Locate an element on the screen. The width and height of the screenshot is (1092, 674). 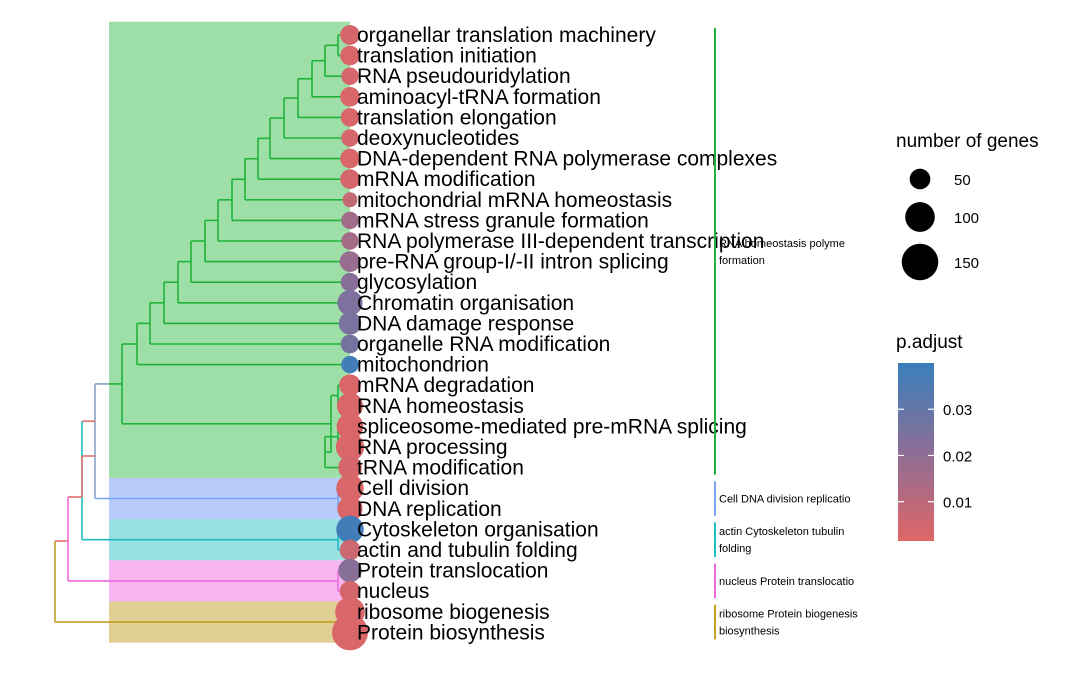
term-label-30: Protein biosynthesis is located at coordinates (451, 632).